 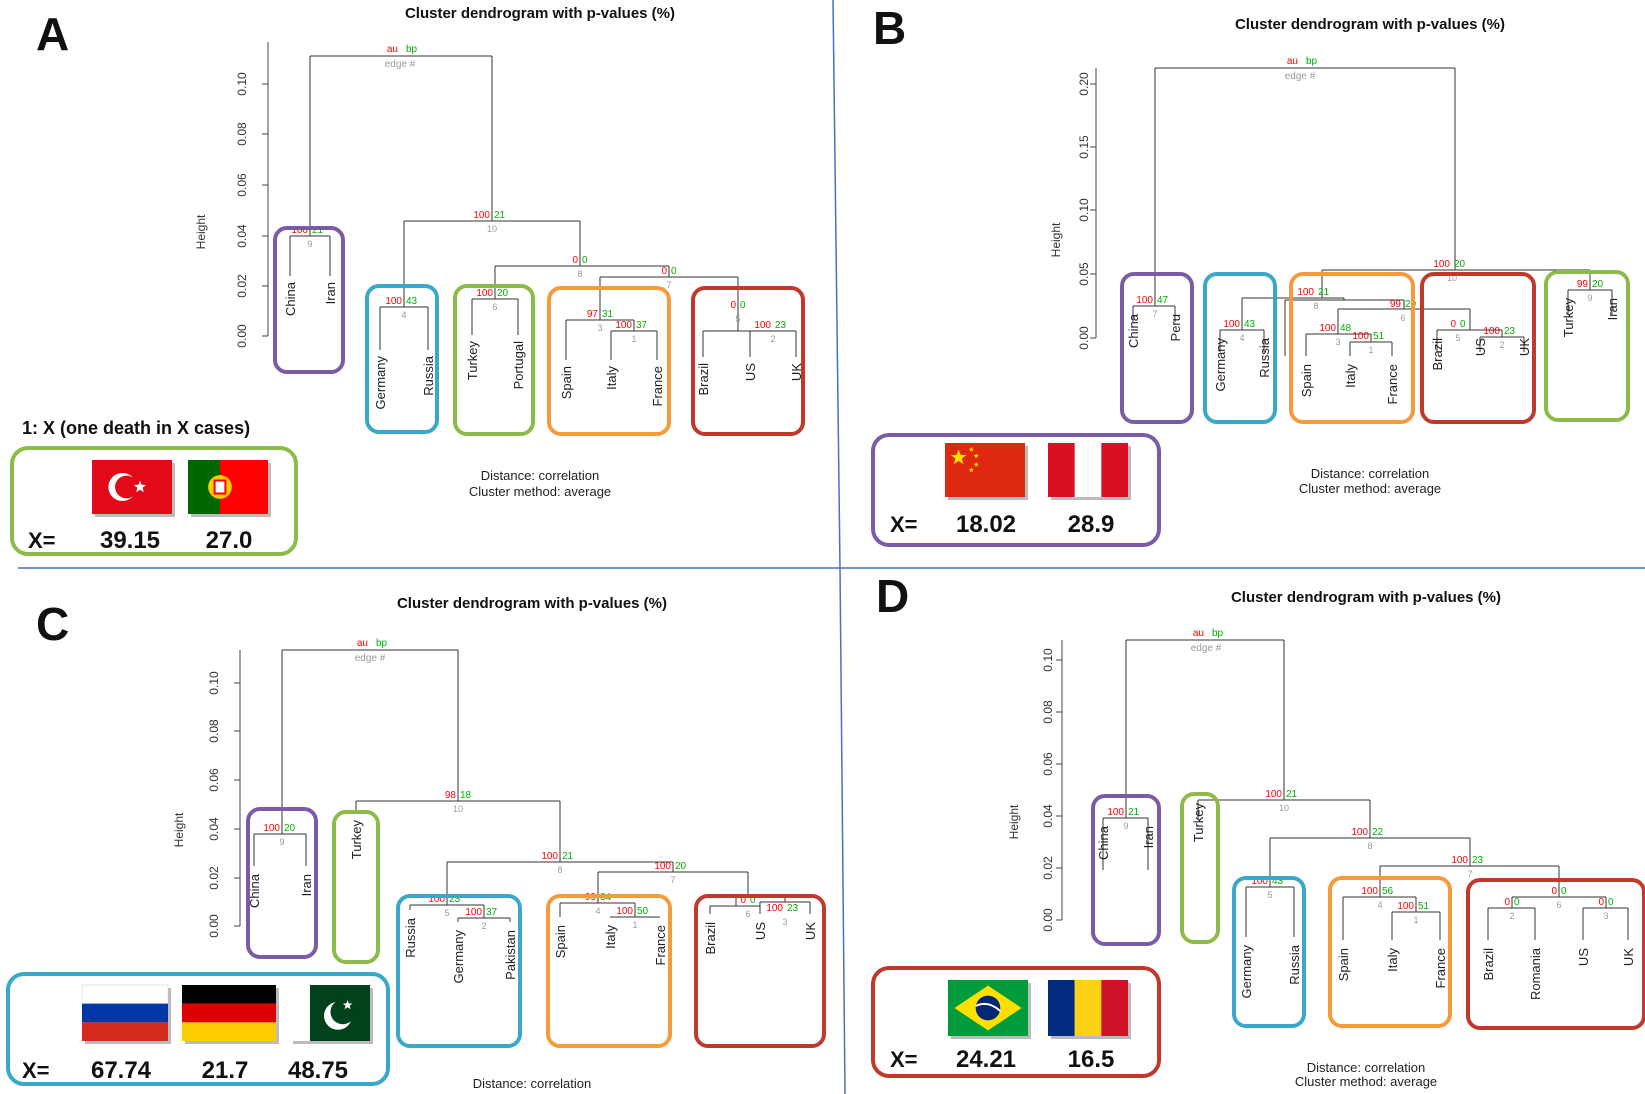 What do you see at coordinates (494, 307) in the screenshot?
I see `edge-number: 6` at bounding box center [494, 307].